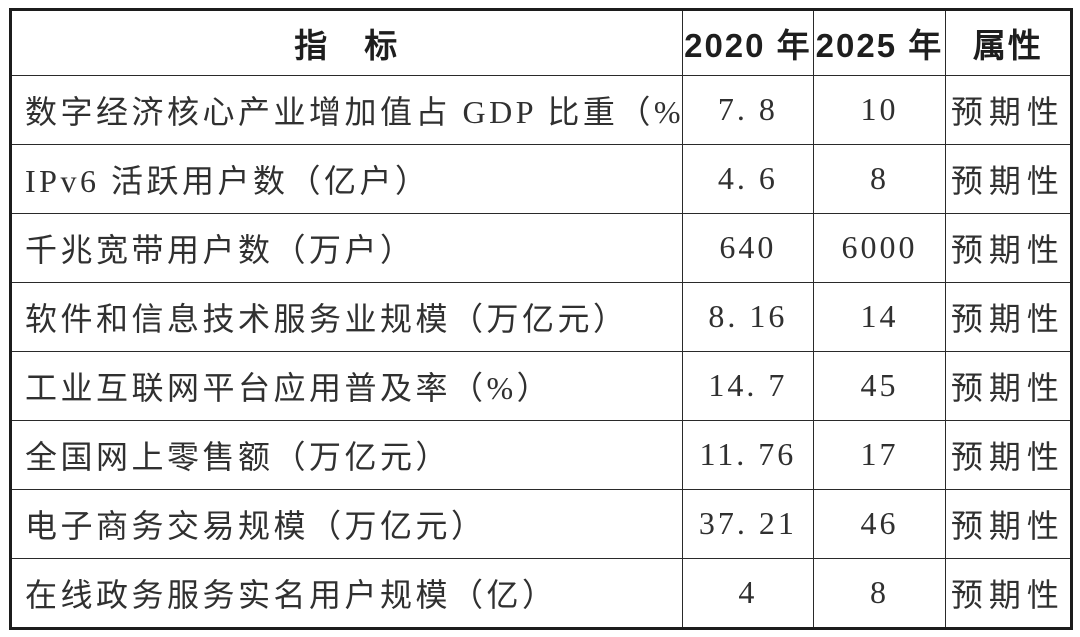  I want to click on indicator-cell: 千兆宽带用户数（万户）, so click(346, 247).